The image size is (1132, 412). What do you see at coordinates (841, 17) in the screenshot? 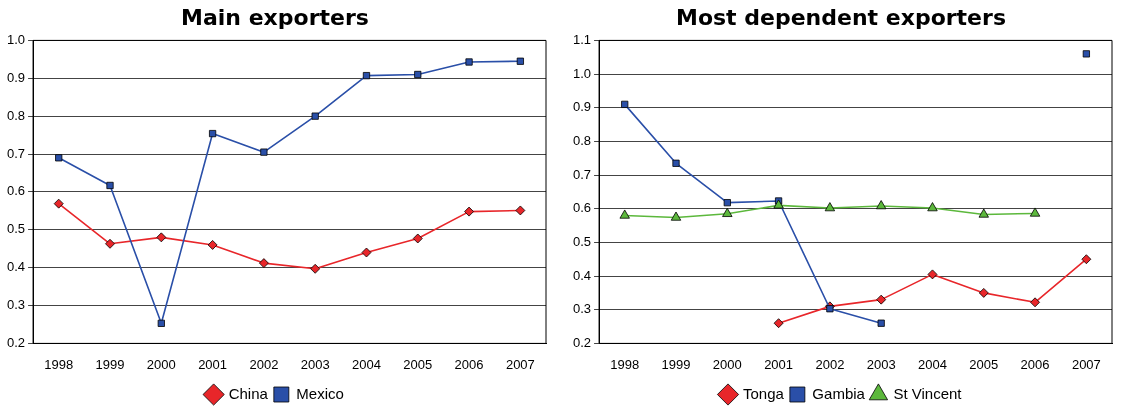
I see `chart-title: Most dependent exporters` at bounding box center [841, 17].